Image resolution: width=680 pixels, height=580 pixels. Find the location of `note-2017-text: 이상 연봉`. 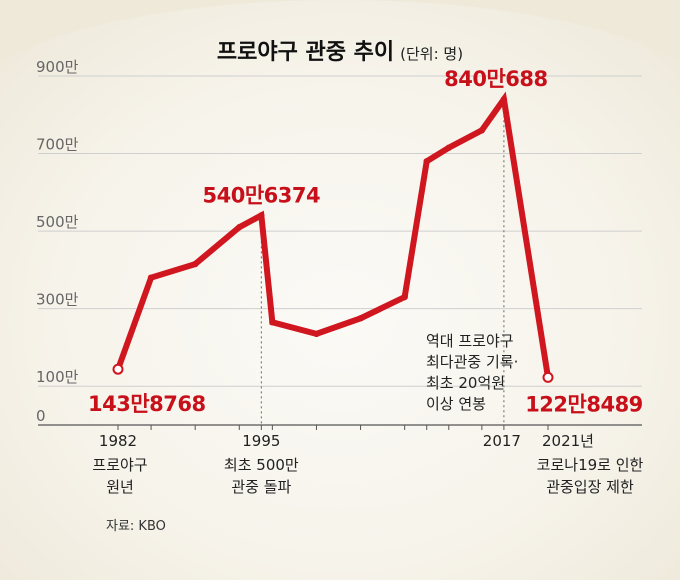

note-2017-text: 이상 연봉 is located at coordinates (456, 404).